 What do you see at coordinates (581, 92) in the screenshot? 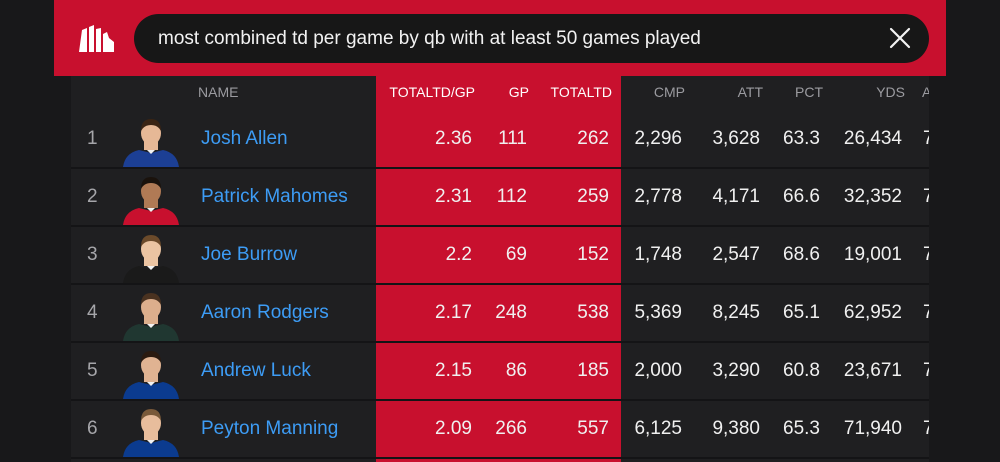
I see `column-header-totaltd: TOTALTD` at bounding box center [581, 92].